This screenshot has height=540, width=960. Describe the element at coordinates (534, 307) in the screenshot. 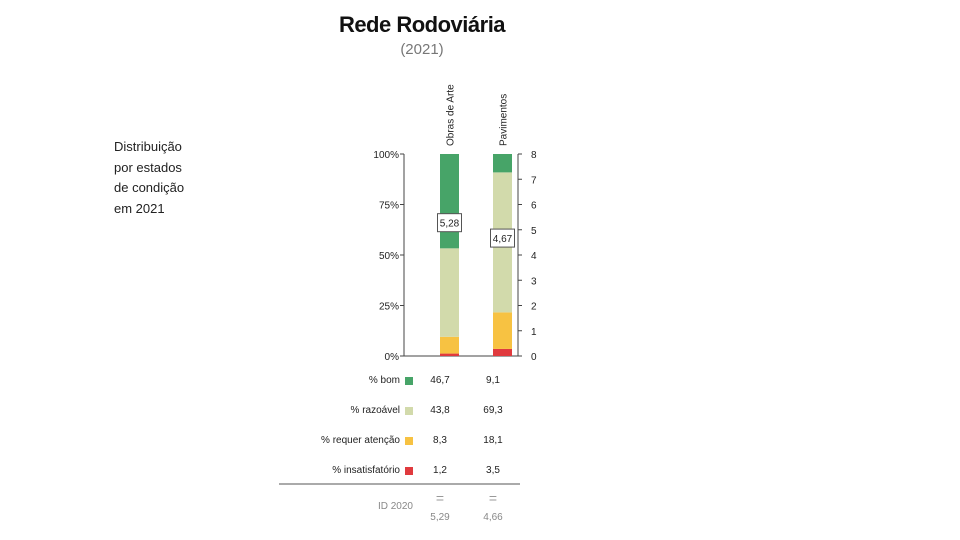

I see `right-axis-tick-label: 2` at that location.